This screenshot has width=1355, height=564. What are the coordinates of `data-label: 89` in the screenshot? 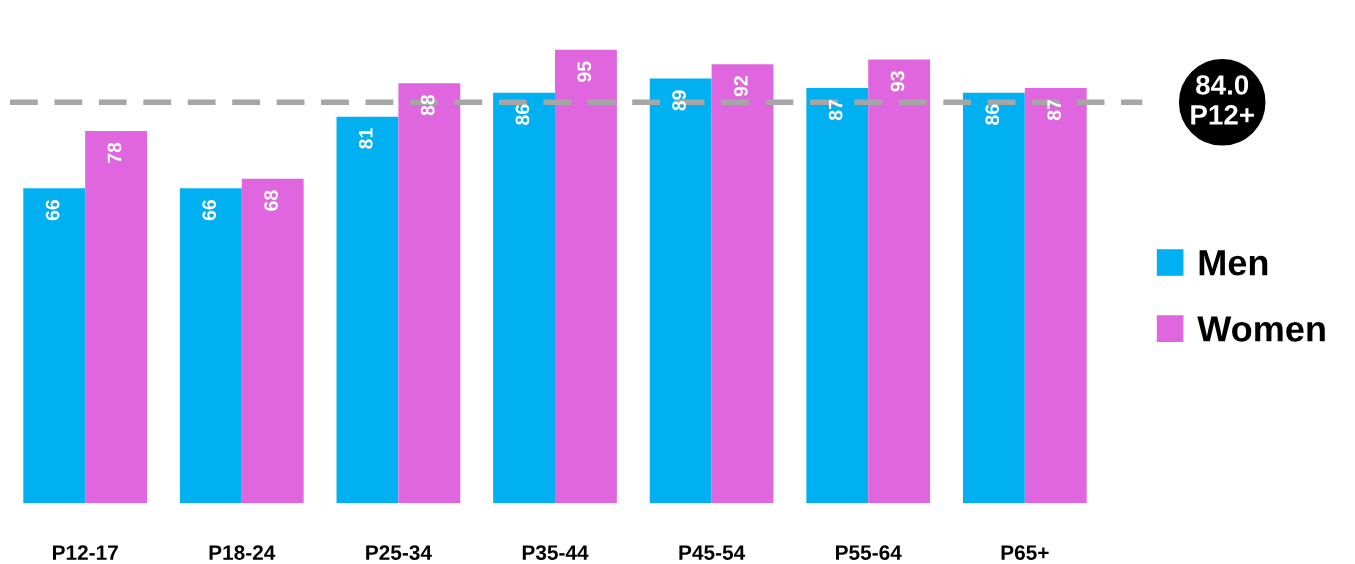 It's located at (679, 100).